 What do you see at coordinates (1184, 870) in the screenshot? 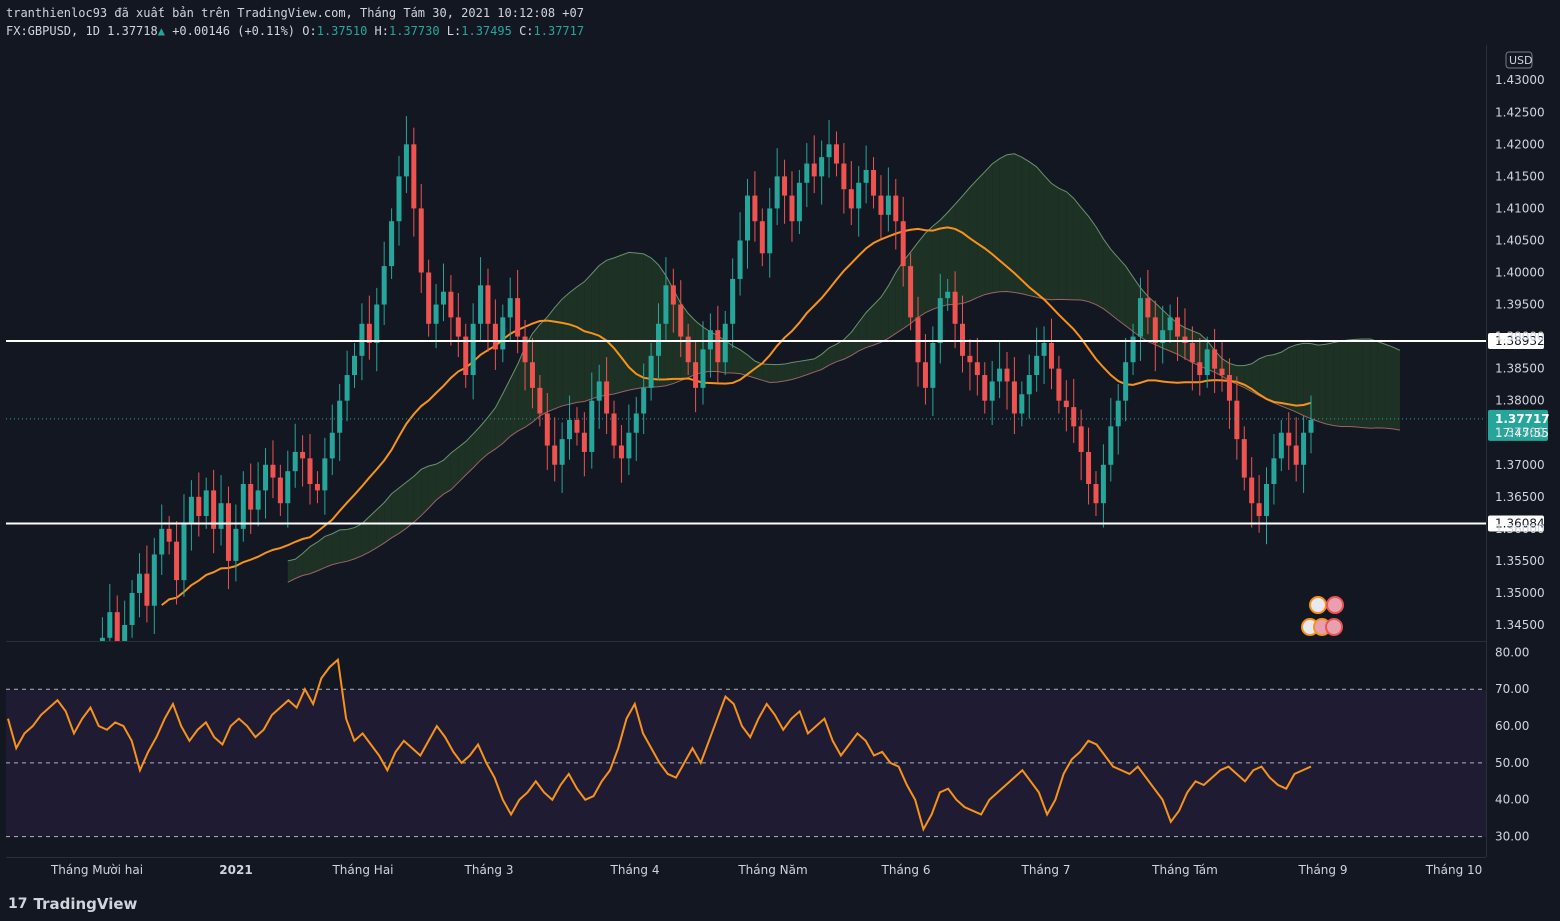
I see `time-tick-label: Tháng Tám` at bounding box center [1184, 870].